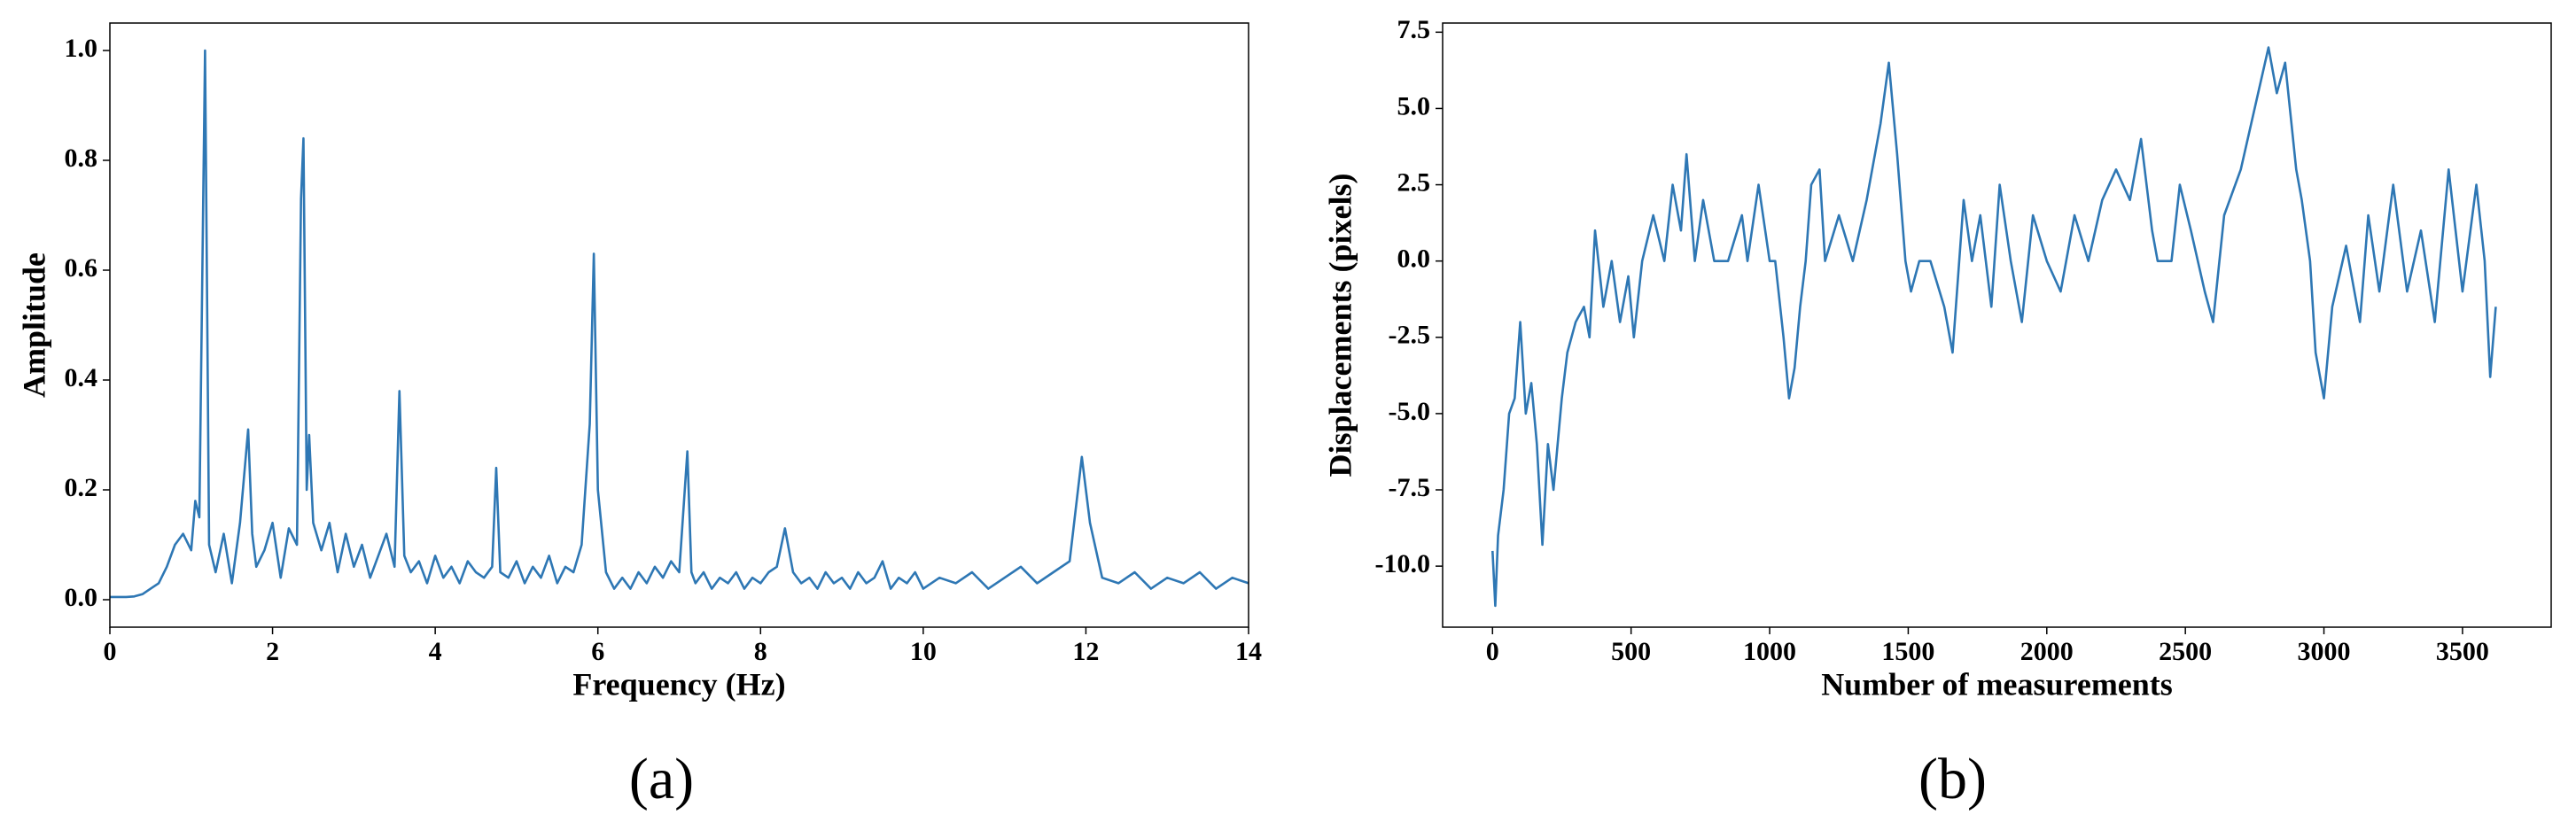 This screenshot has width=2576, height=838. What do you see at coordinates (1414, 30) in the screenshot?
I see `y-tick-label: 7.5` at bounding box center [1414, 30].